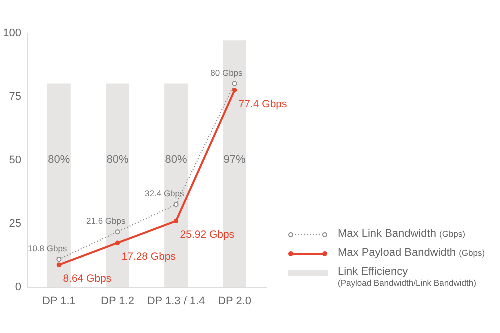  Describe the element at coordinates (407, 277) in the screenshot. I see `legend-label: Link Efficiency (Payload Bandwidth/Link Bandwidth)` at that location.